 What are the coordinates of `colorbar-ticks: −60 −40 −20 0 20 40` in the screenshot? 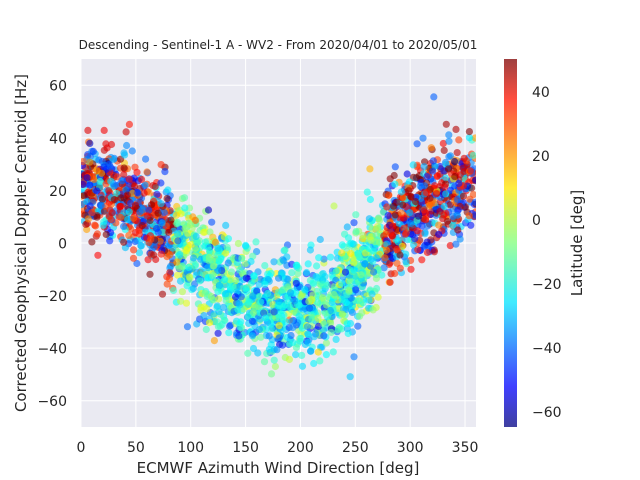 It's located at (547, 253).